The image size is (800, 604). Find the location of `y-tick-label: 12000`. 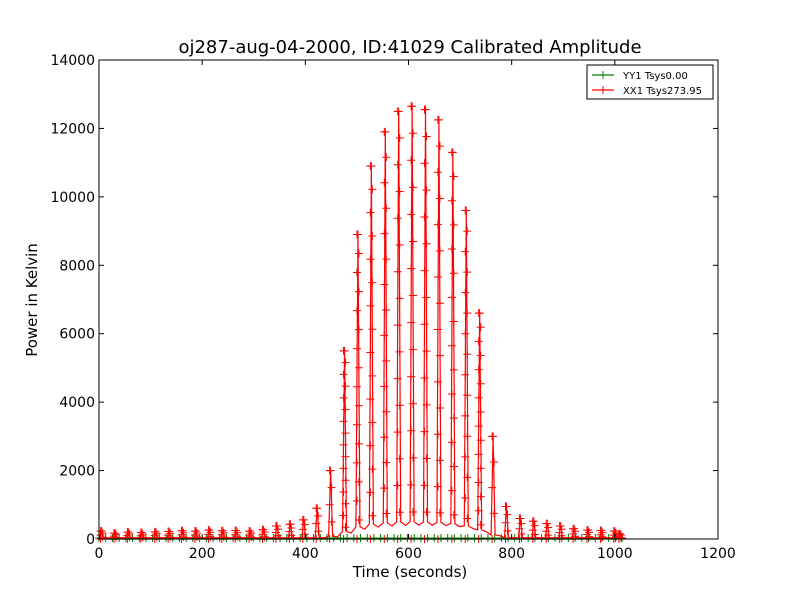

y-tick-label: 12000 is located at coordinates (72, 129).